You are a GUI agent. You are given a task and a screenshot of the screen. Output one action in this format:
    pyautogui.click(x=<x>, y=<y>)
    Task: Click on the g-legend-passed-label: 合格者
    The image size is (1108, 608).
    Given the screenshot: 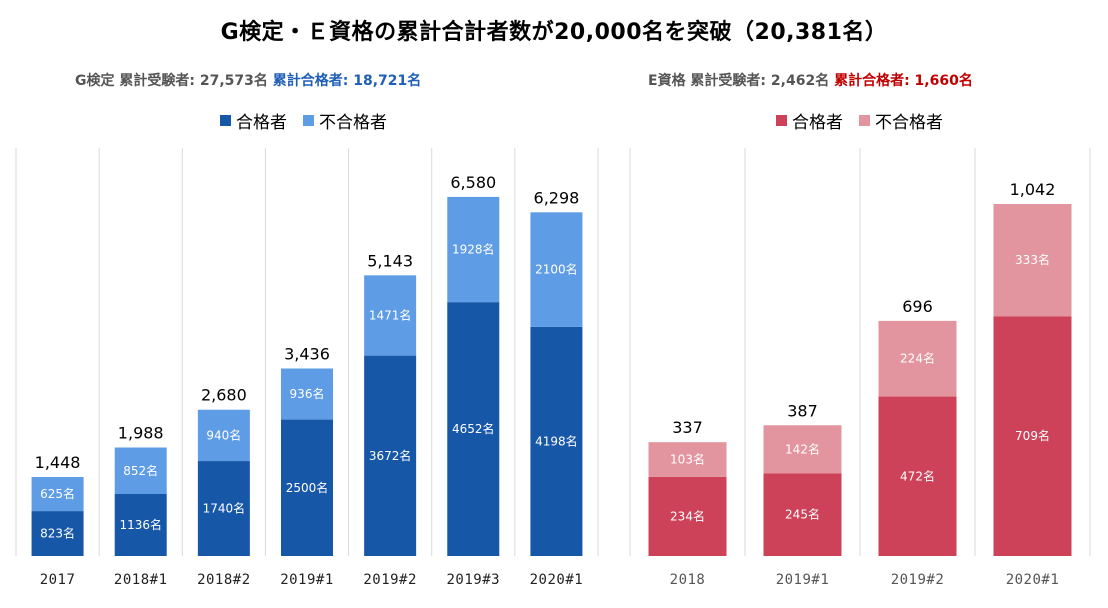 What is the action you would take?
    pyautogui.click(x=261, y=123)
    